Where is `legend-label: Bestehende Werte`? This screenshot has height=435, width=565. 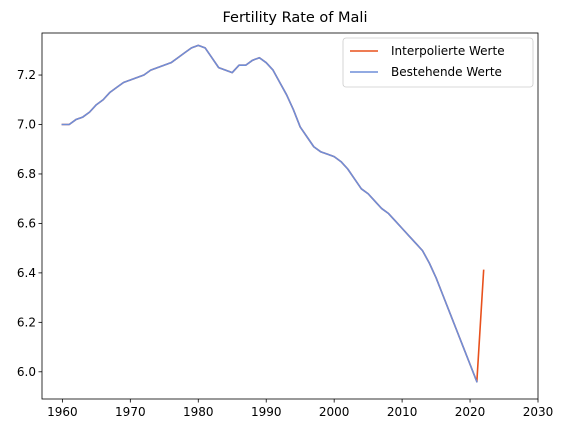 legend-label: Bestehende Werte is located at coordinates (446, 72).